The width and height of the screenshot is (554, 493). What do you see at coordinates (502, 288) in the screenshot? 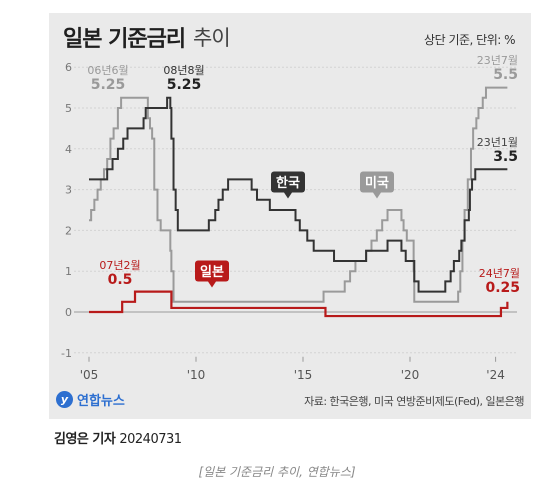
I see `annotation-value: 0.25` at bounding box center [502, 288].